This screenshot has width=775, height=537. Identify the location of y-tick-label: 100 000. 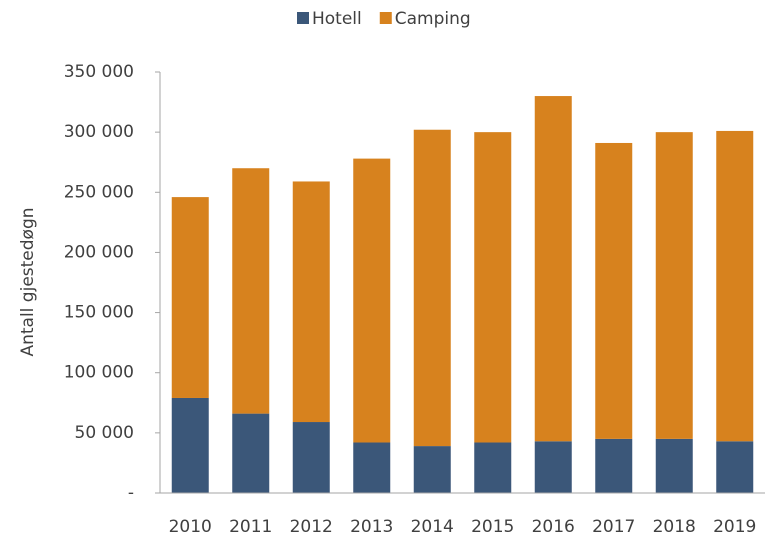
(99, 373).